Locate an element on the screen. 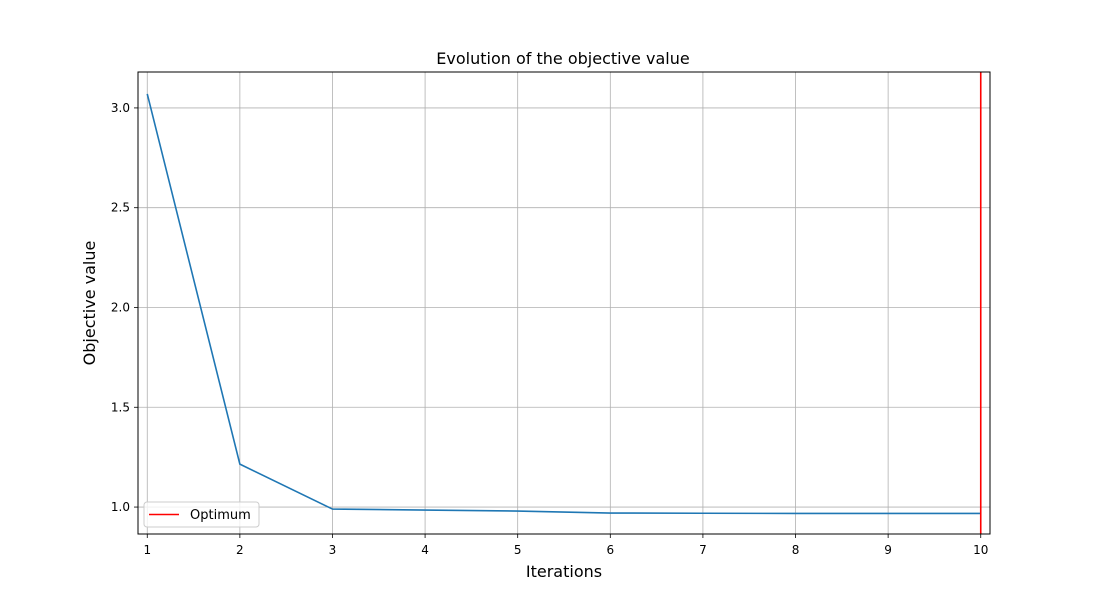 The image size is (1100, 600). legend-box is located at coordinates (201, 514).